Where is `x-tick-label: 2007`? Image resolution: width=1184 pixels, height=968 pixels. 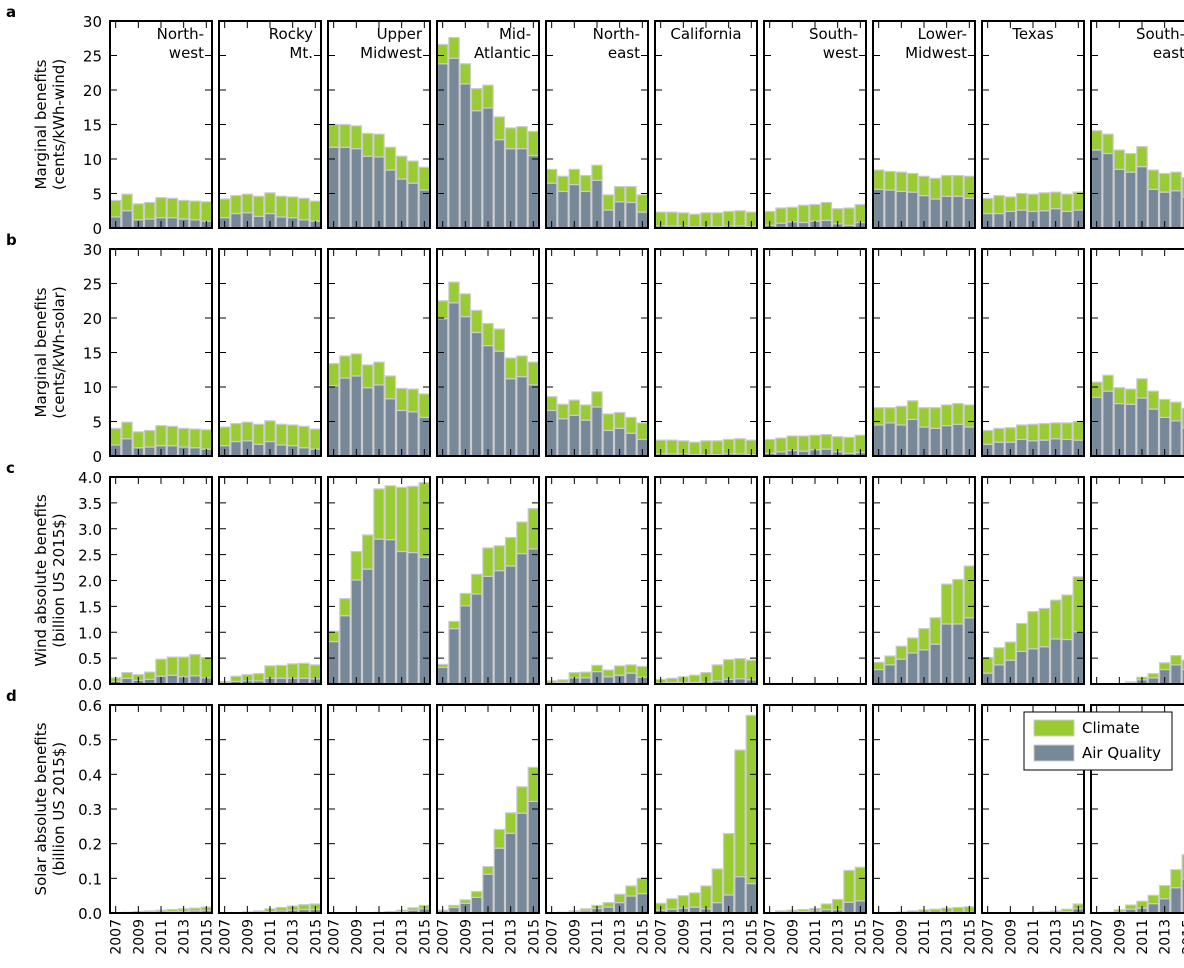
x-tick-label: 2007 is located at coordinates (880, 937).